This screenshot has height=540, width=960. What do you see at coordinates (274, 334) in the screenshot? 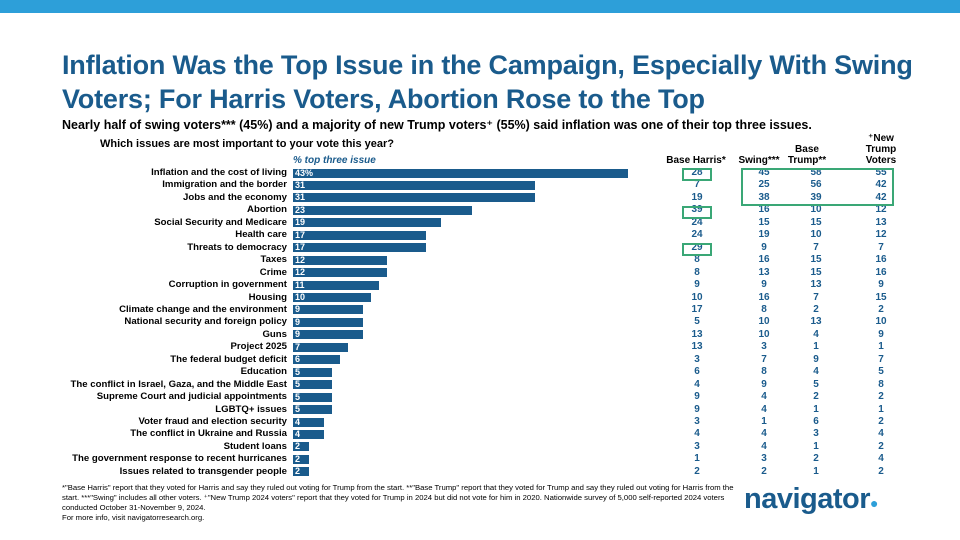
I see `issue-label: Guns` at bounding box center [274, 334].